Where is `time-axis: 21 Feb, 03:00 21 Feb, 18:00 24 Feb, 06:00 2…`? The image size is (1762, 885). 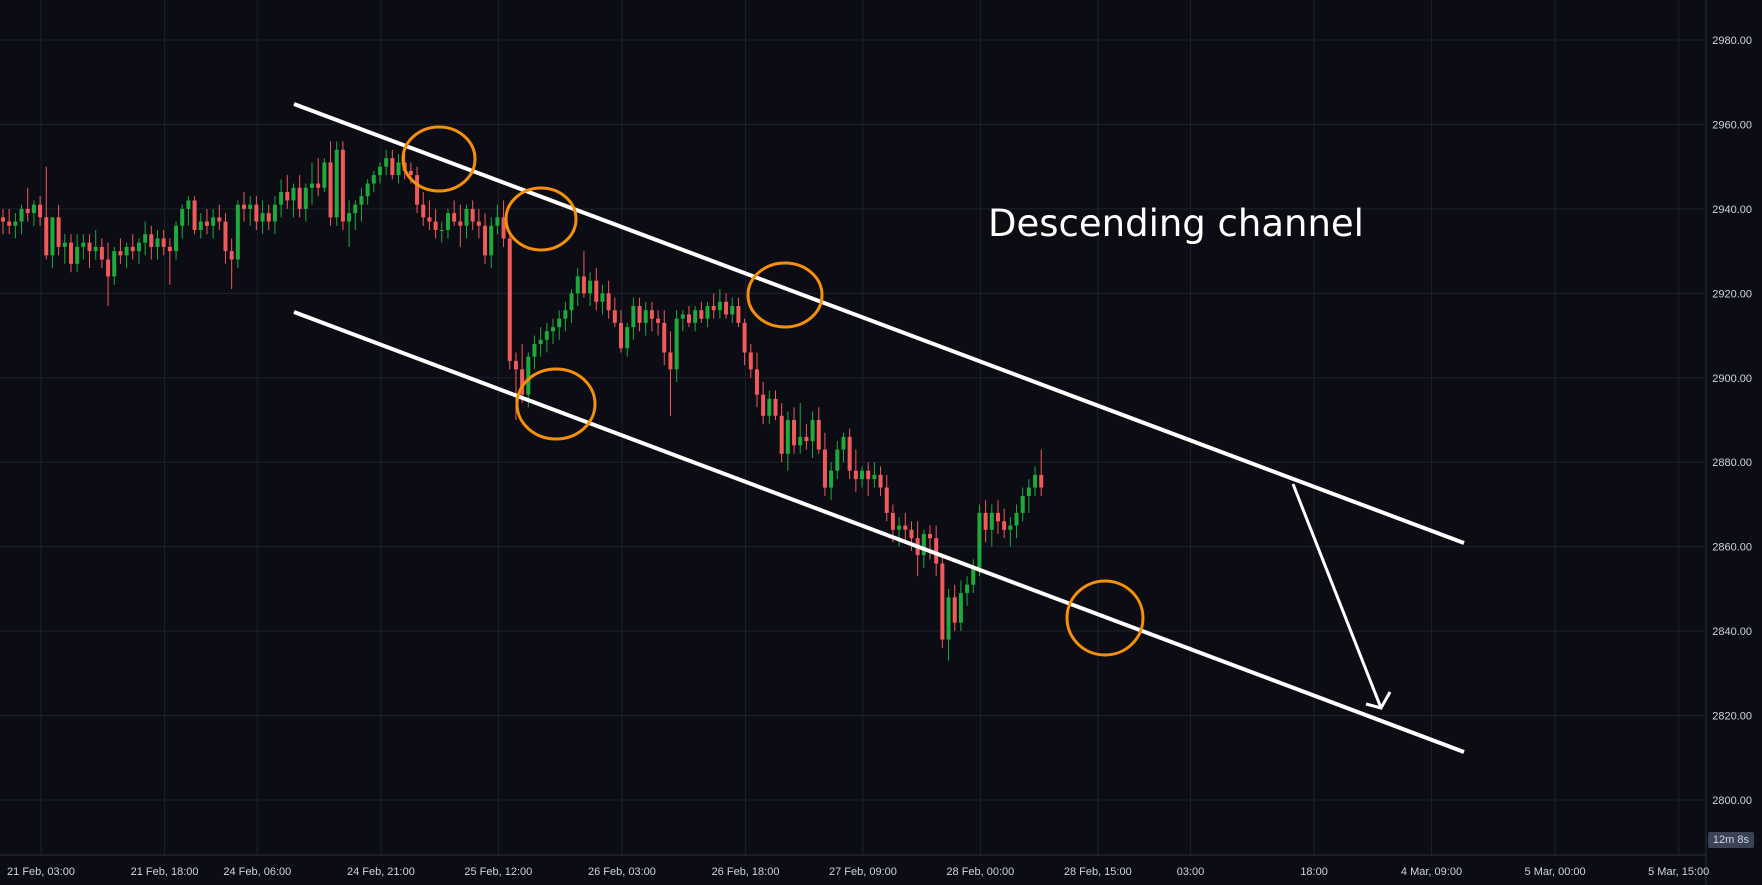
time-axis: 21 Feb, 03:00 21 Feb, 18:00 24 Feb, 06:00 2… is located at coordinates (858, 872).